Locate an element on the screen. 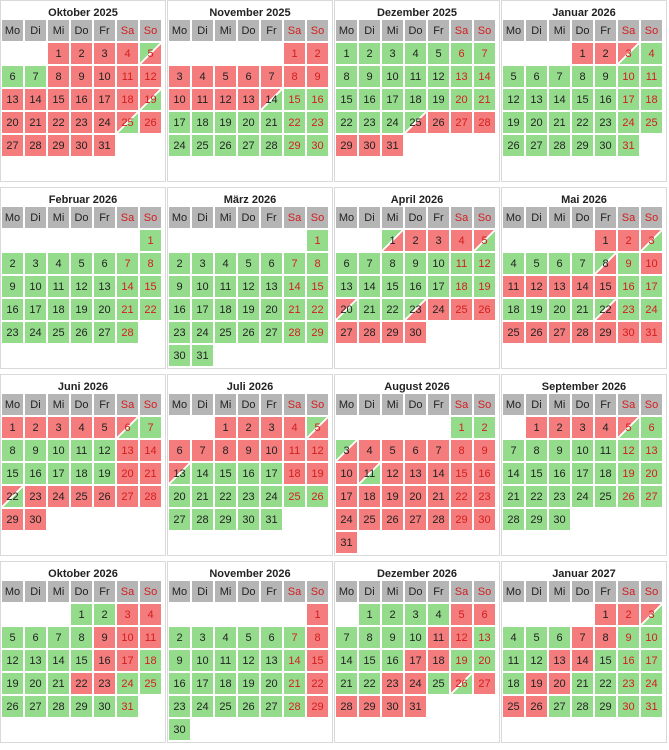 This screenshot has width=669, height=750. day-cell: 4 is located at coordinates (294, 427).